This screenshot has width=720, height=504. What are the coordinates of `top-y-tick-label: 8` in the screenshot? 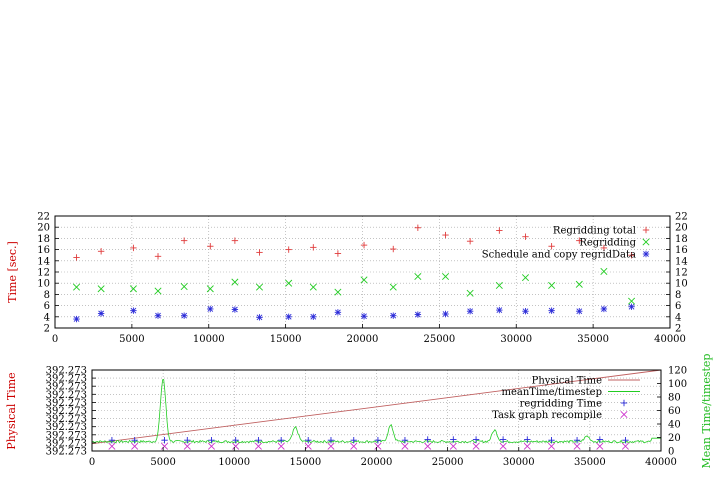 It's located at (47, 295).